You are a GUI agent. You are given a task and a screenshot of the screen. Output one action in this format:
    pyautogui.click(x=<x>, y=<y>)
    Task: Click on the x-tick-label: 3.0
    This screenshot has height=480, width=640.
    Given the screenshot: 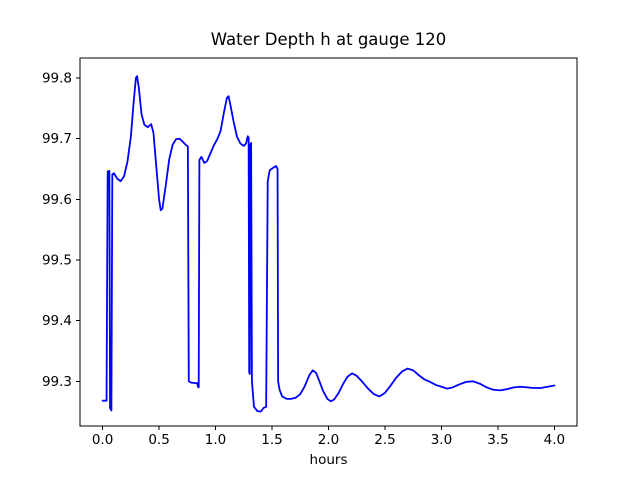 What is the action you would take?
    pyautogui.click(x=441, y=440)
    